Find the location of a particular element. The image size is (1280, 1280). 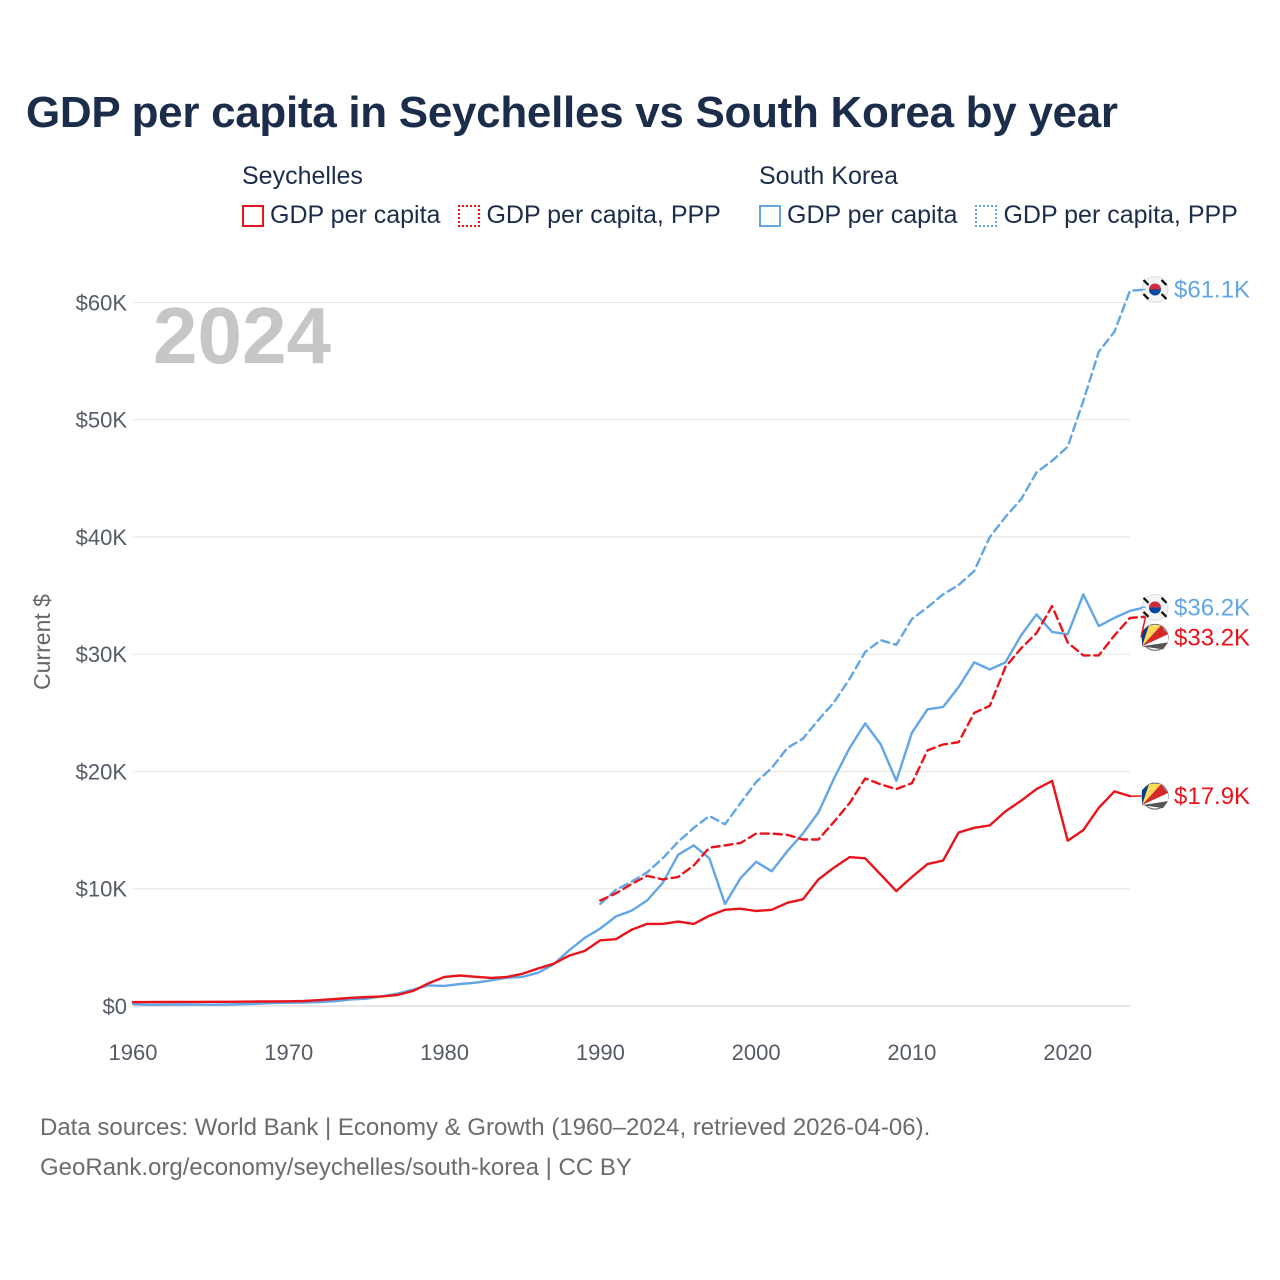

x-tick-label: 2010 is located at coordinates (911, 1052).